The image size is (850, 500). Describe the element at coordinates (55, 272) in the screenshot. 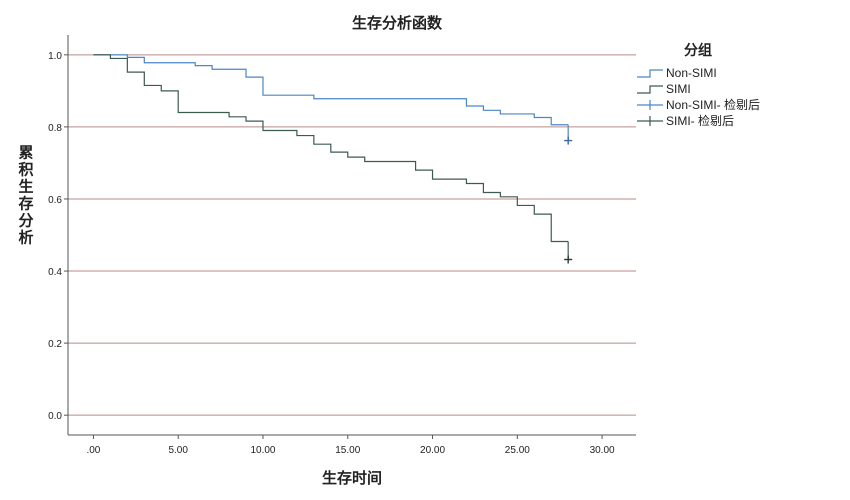

I see `y-tick-label: 0.4` at that location.